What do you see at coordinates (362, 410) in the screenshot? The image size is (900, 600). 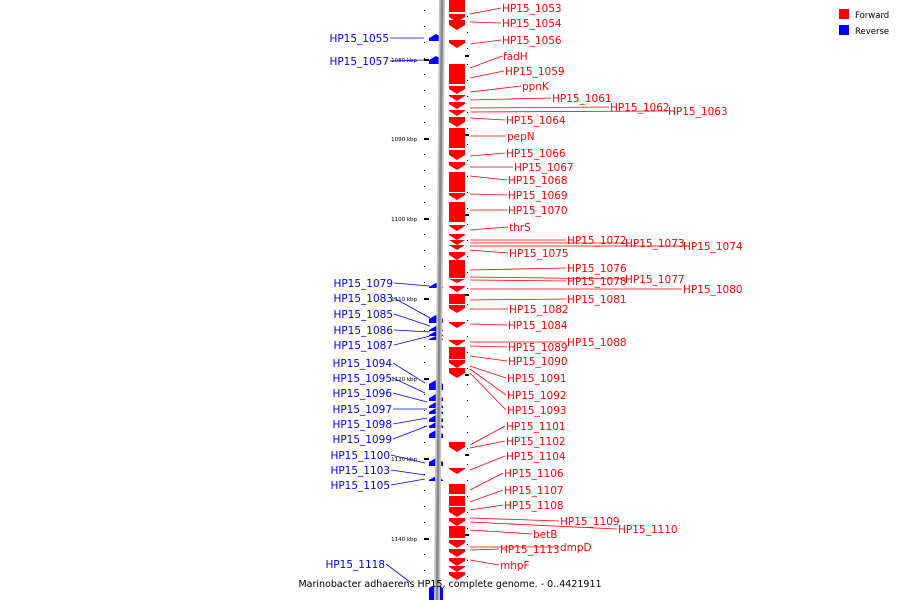 I see `reverse-gene-label: HP15_1097` at bounding box center [362, 410].